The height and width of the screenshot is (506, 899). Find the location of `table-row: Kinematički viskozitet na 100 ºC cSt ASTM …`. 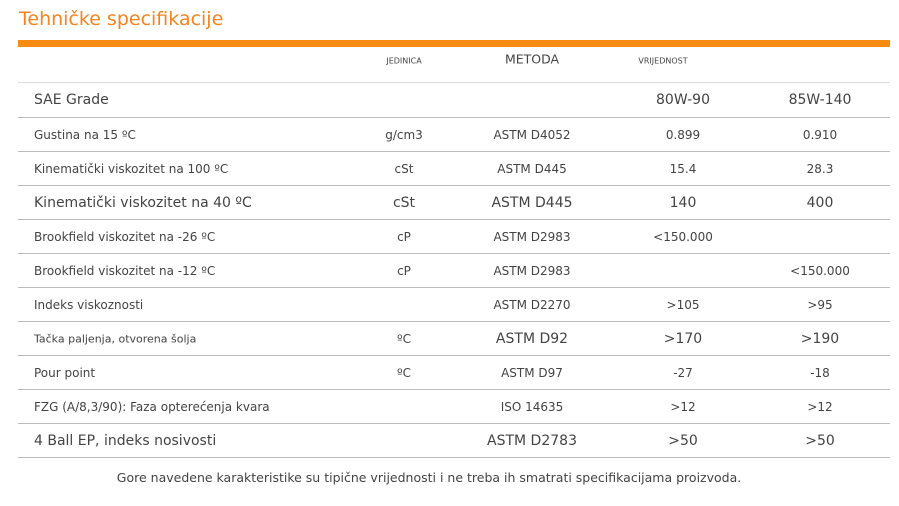

table-row: Kinematički viskozitet na 100 ºC cSt ASTM … is located at coordinates (454, 169).